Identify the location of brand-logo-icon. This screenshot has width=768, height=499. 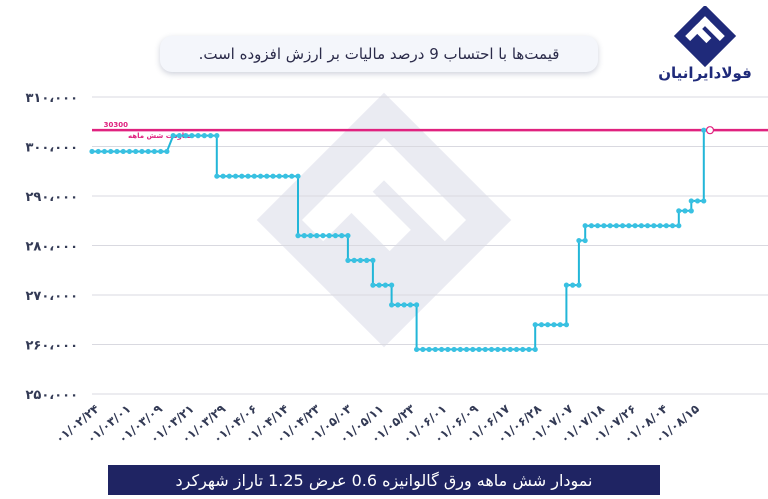
(705, 37).